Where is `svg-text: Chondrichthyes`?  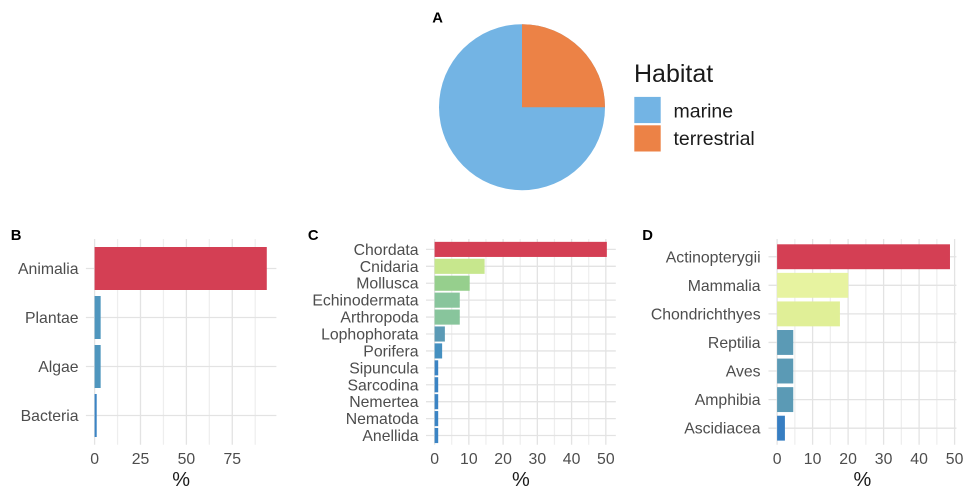
svg-text: Chondrichthyes is located at coordinates (706, 314).